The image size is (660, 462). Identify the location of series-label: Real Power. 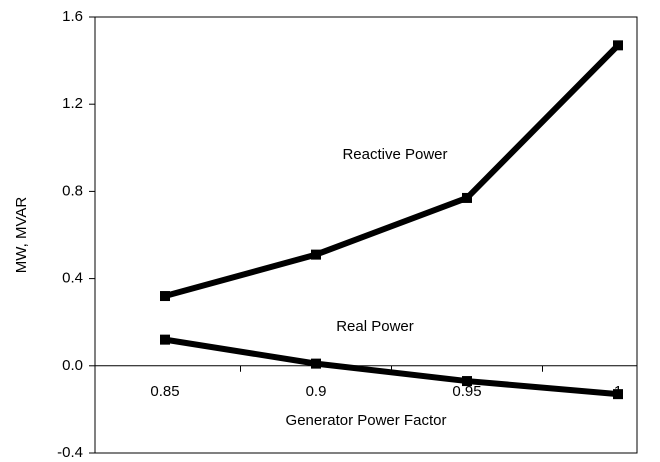
(375, 326).